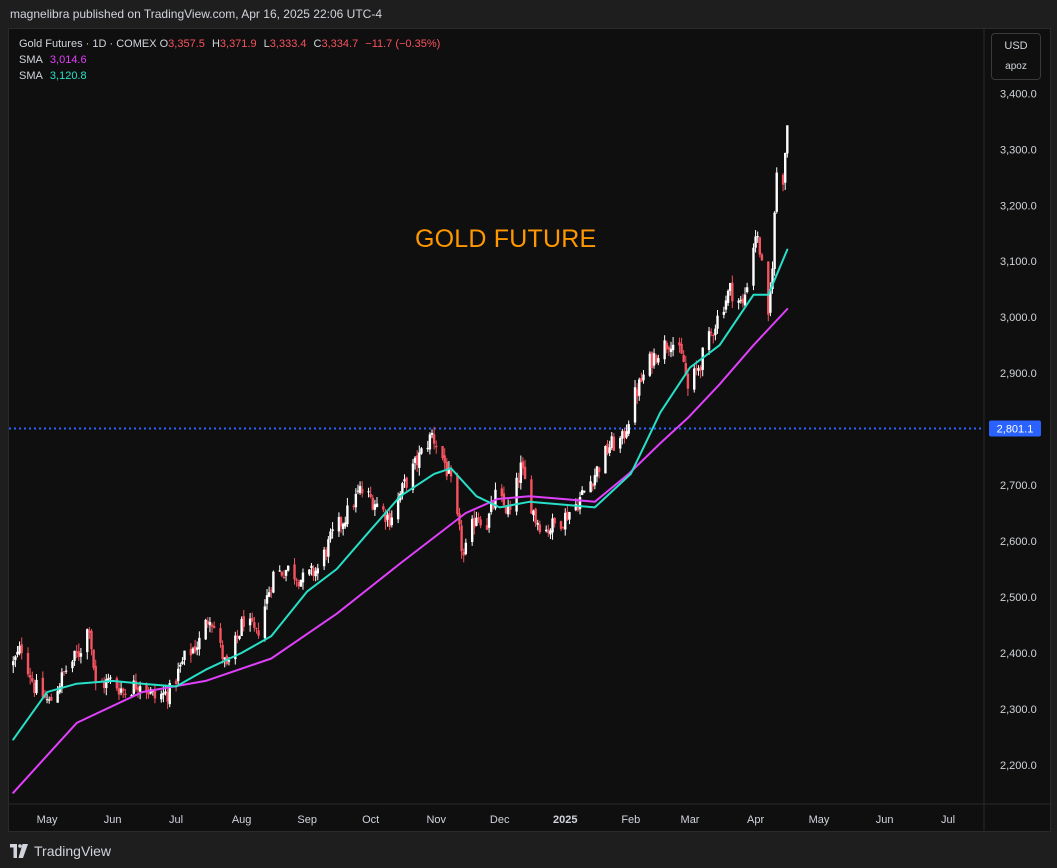 The width and height of the screenshot is (1057, 868). What do you see at coordinates (755, 820) in the screenshot?
I see `x-tick-label: Apr` at bounding box center [755, 820].